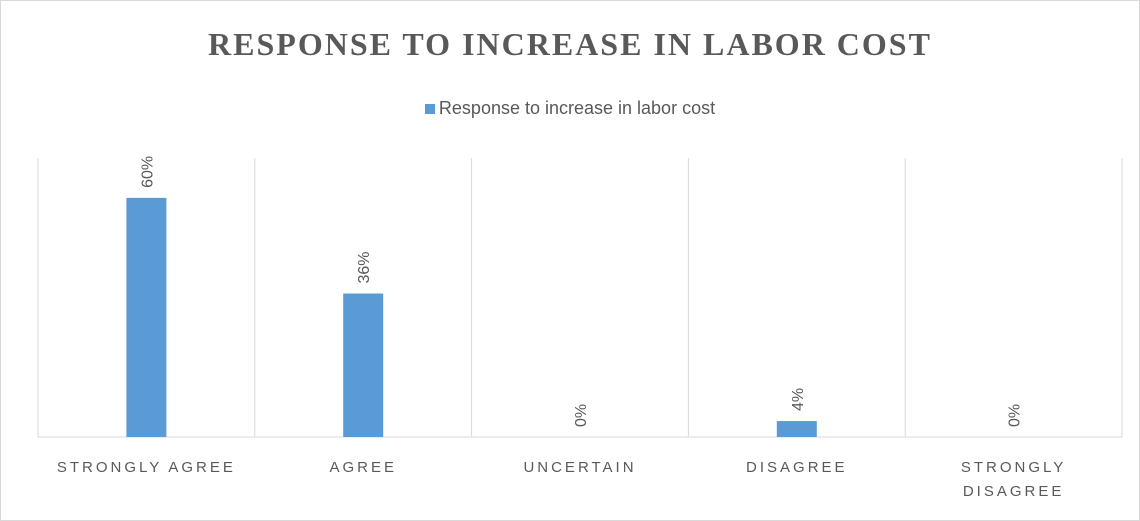  Describe the element at coordinates (570, 44) in the screenshot. I see `chart-title: RESPONSE TO INCREASE IN LABOR COST` at that location.